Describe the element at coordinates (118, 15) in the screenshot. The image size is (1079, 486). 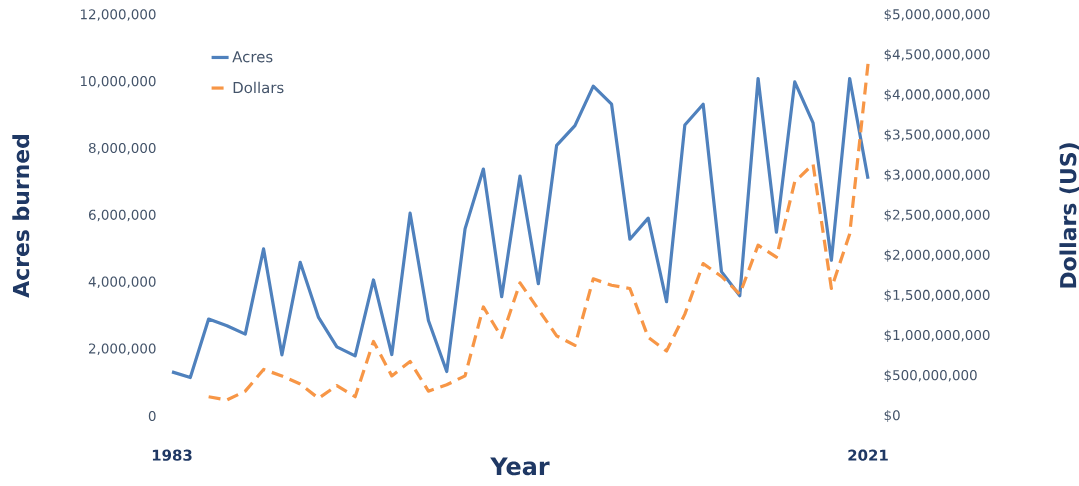
I see `y-tick-label: 12,000,000` at that location.